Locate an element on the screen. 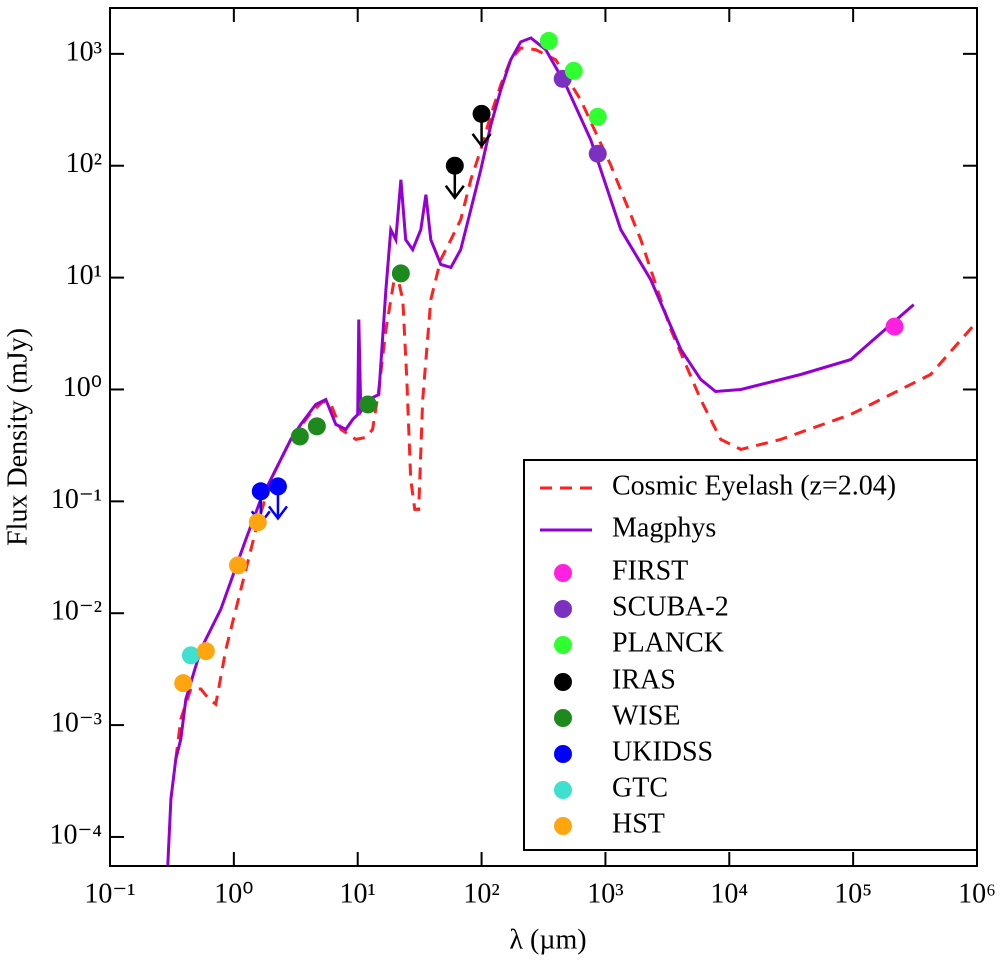 The height and width of the screenshot is (965, 1000). x-tick-label: 10⁰ is located at coordinates (233, 893).